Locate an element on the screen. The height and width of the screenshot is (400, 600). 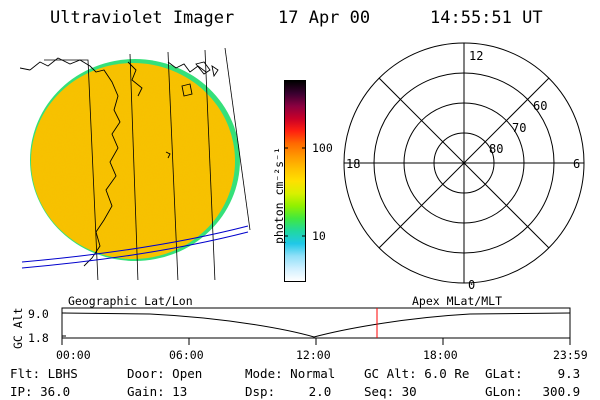
timeline-x-tick-1200: 12:00 is located at coordinates (313, 355).